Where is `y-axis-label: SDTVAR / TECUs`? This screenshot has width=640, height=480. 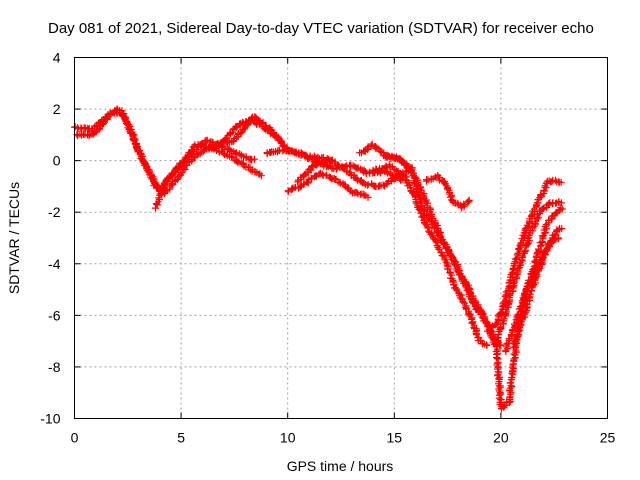 y-axis-label: SDTVAR / TECUs is located at coordinates (14, 238).